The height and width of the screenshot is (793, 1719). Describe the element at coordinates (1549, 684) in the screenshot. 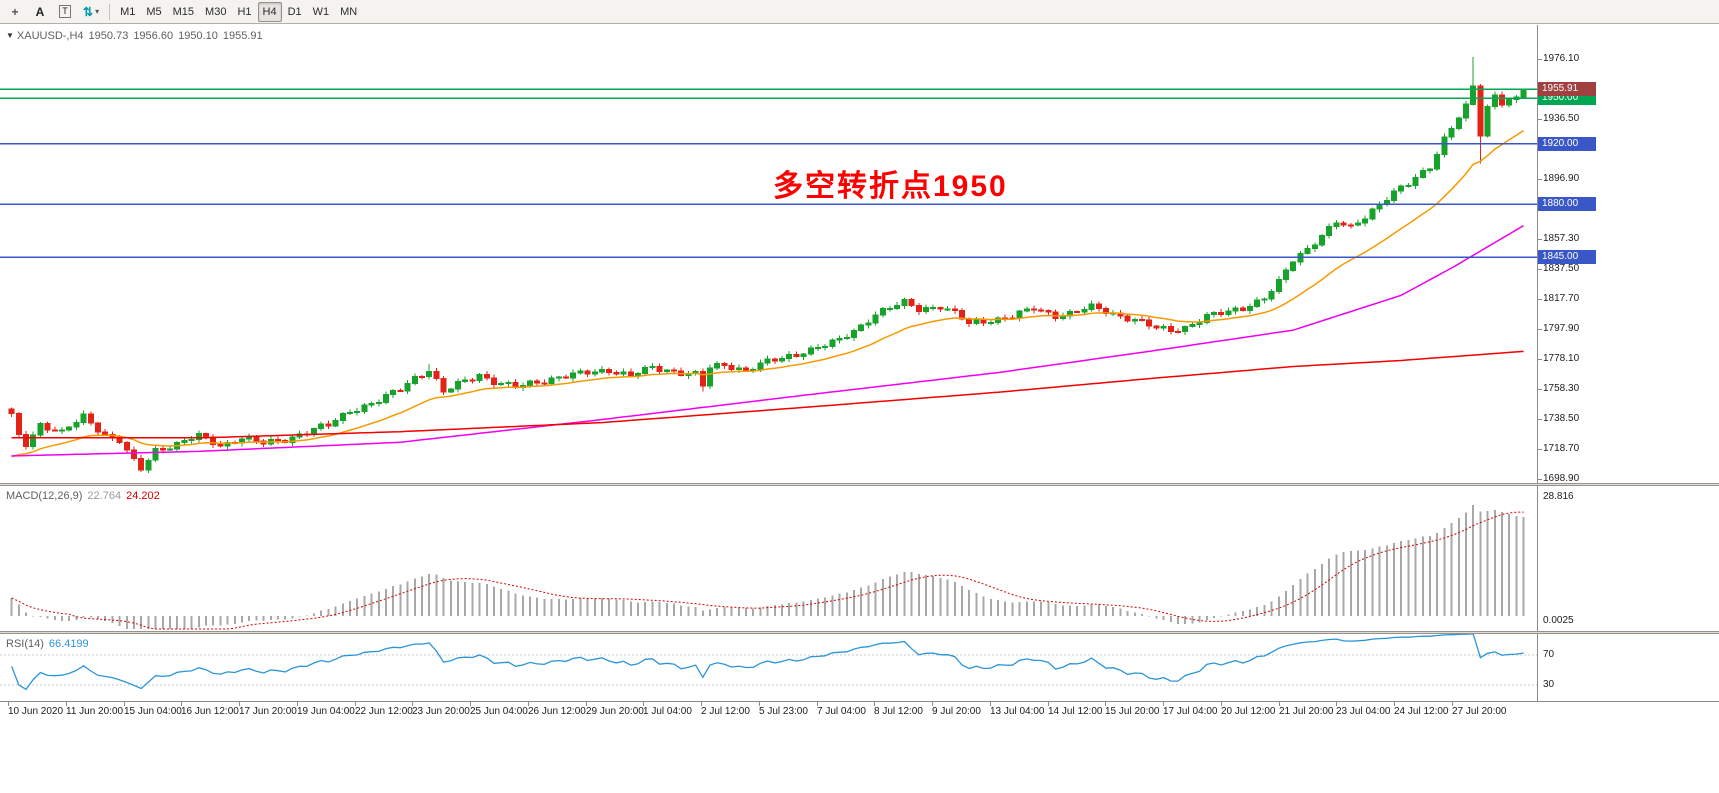

I see `rsi-level-30-label: 30` at that location.